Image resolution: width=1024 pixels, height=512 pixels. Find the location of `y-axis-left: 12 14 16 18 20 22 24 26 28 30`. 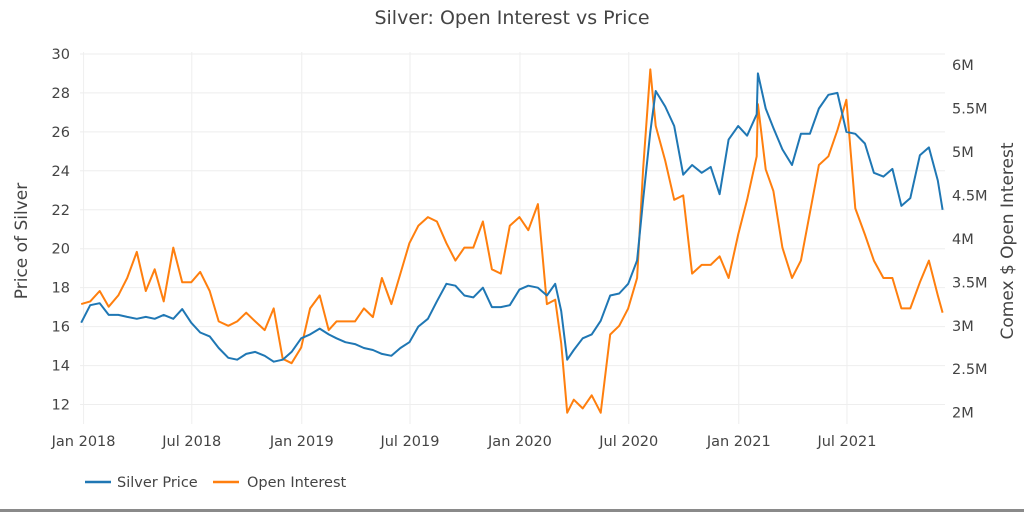

y-axis-left: 12 14 16 18 20 22 24 26 28 30 is located at coordinates (61, 230).